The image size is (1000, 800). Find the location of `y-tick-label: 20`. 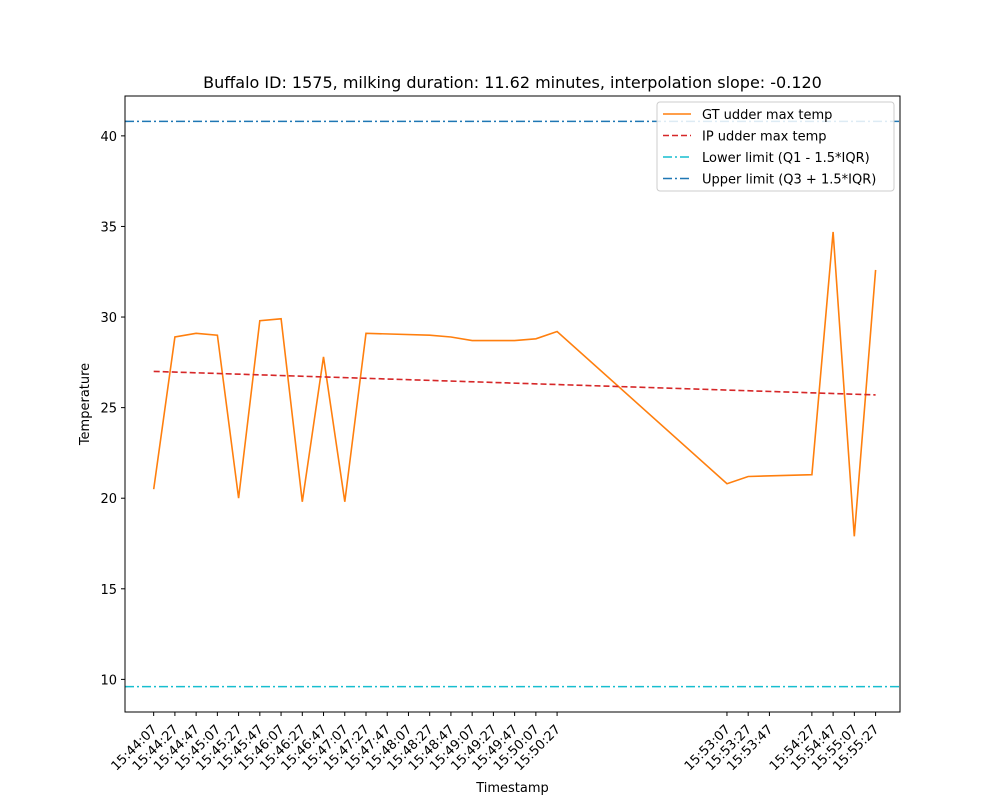

y-tick-label: 20 is located at coordinates (108, 499).